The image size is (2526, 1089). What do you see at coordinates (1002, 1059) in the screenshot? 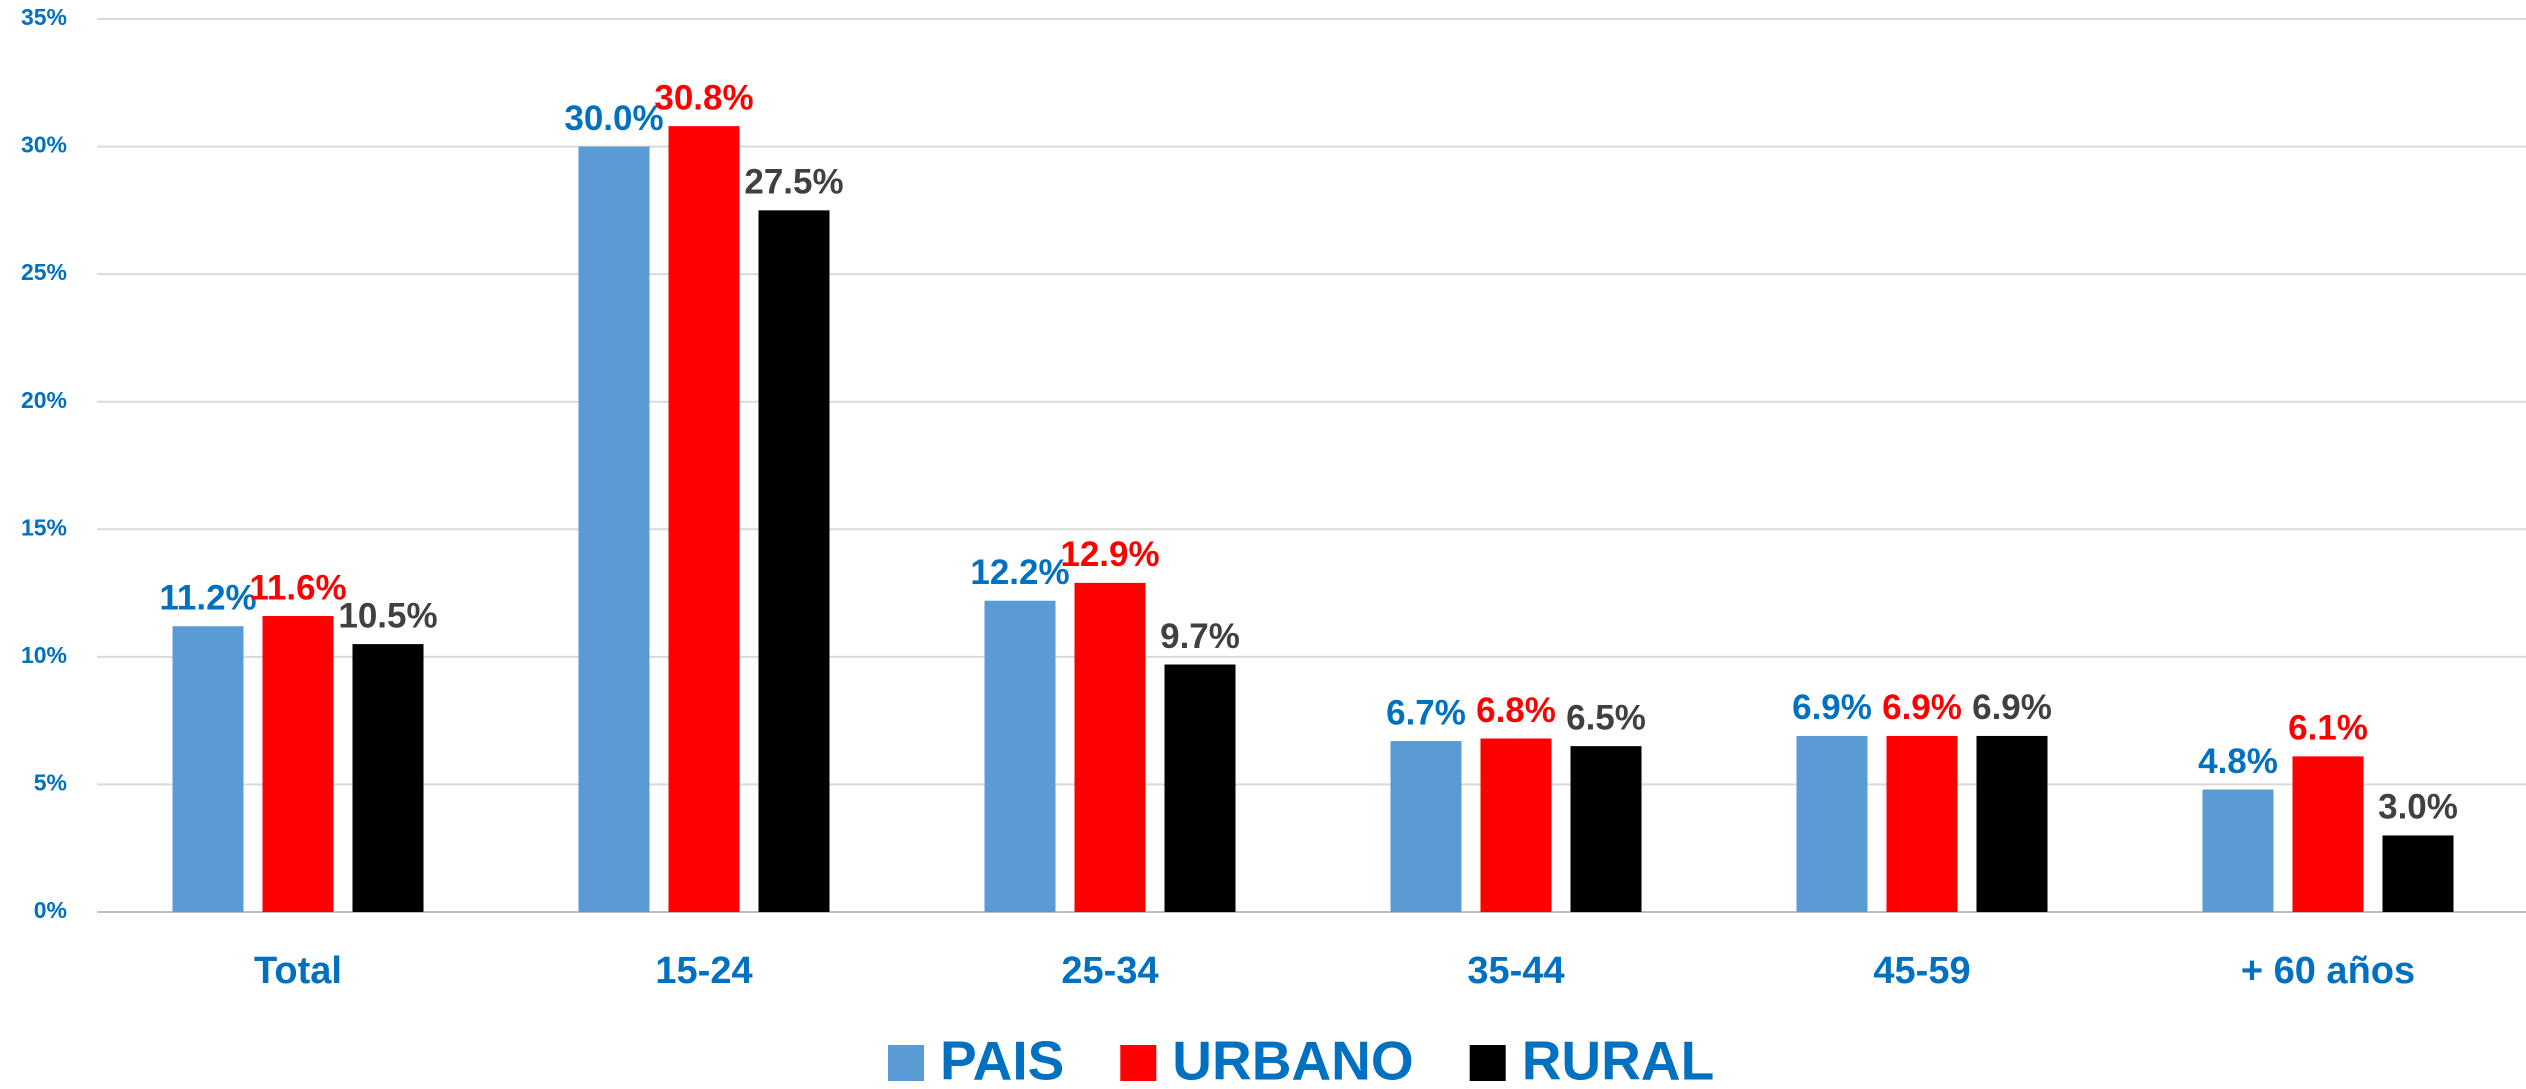
I see `legend-label: PAIS` at bounding box center [1002, 1059].